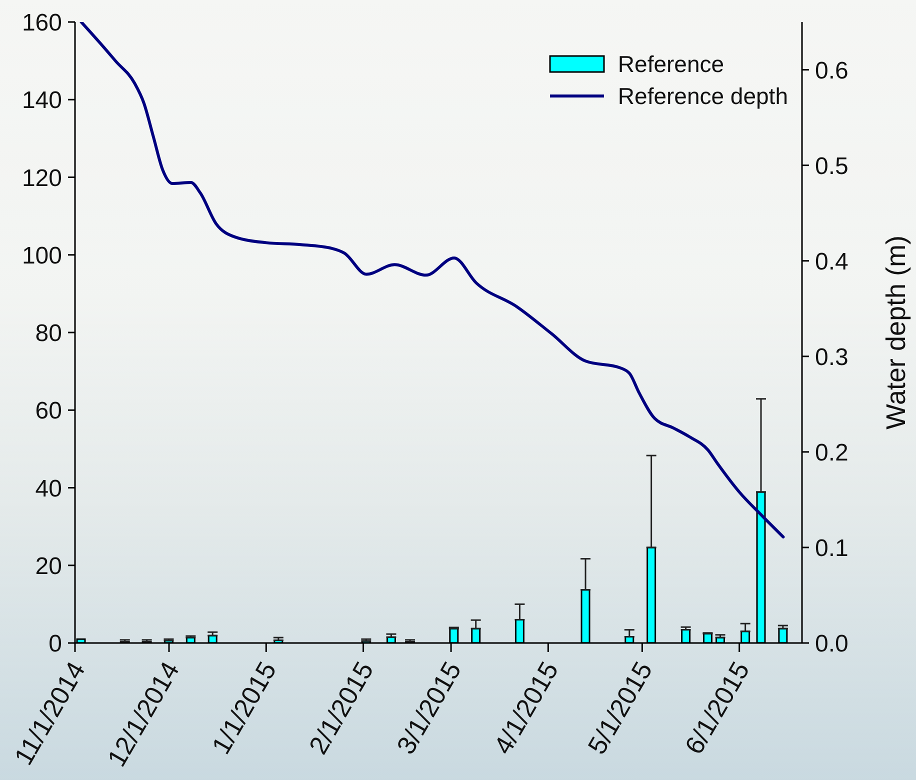 This screenshot has height=780, width=916. Describe the element at coordinates (42, 178) in the screenshot. I see `y-tick-label: 120` at that location.